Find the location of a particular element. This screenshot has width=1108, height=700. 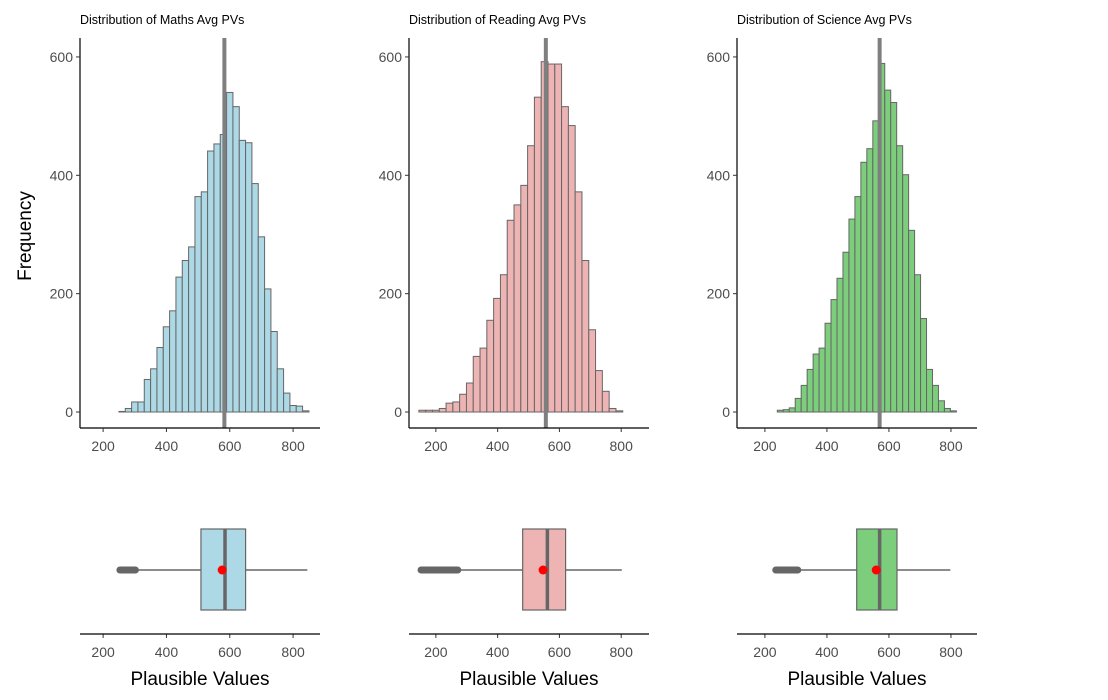

science-y-tick-label: 200 is located at coordinates (719, 294).